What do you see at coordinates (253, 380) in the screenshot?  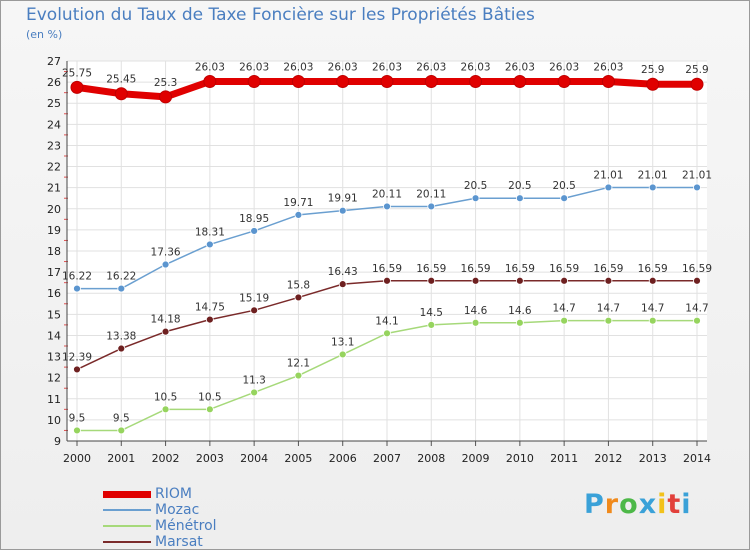 I see `data-label: 11.3` at bounding box center [253, 380].